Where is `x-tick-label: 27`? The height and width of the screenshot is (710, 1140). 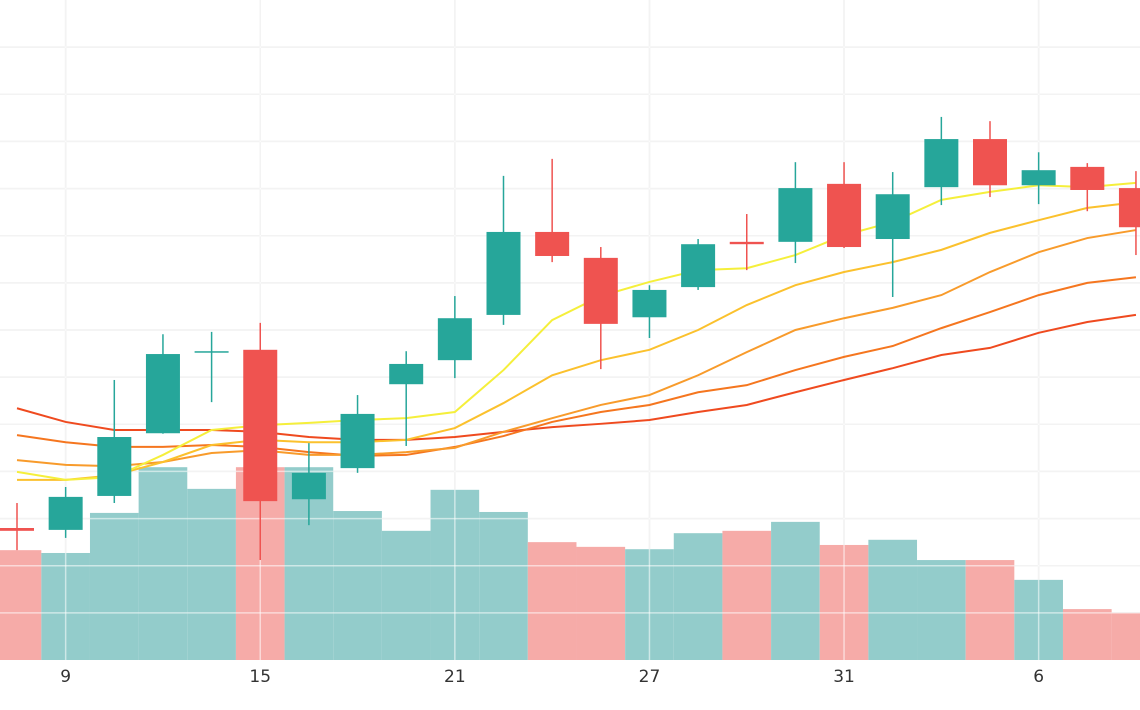
x-tick-label: 27 is located at coordinates (650, 677).